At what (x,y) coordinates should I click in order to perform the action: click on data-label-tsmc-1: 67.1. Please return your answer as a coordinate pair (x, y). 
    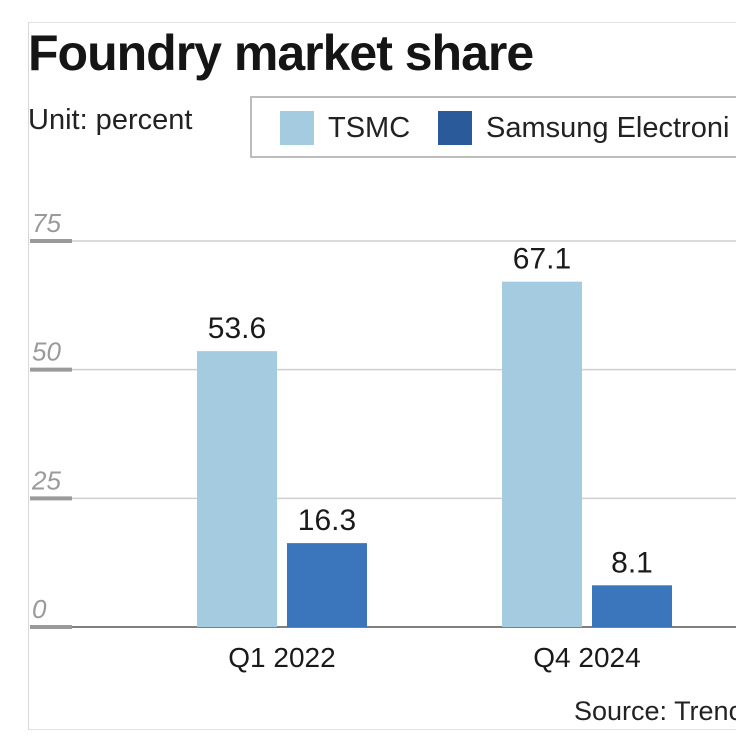
    Looking at the image, I should click on (542, 259).